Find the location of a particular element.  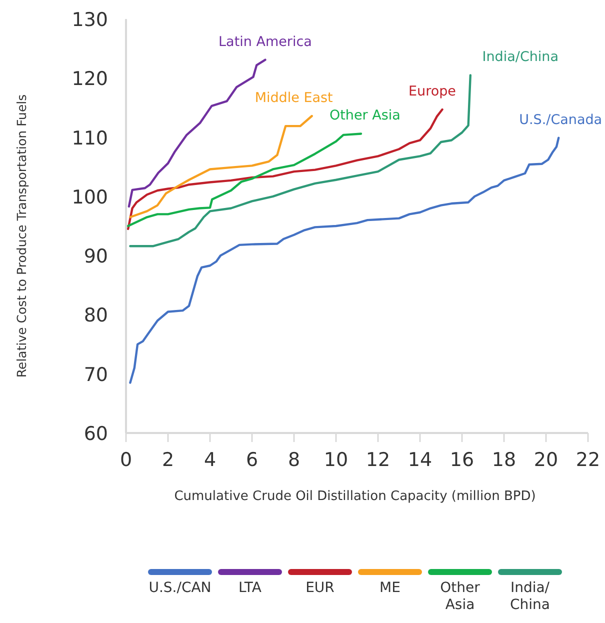

x-tick-label: 14 is located at coordinates (420, 460).